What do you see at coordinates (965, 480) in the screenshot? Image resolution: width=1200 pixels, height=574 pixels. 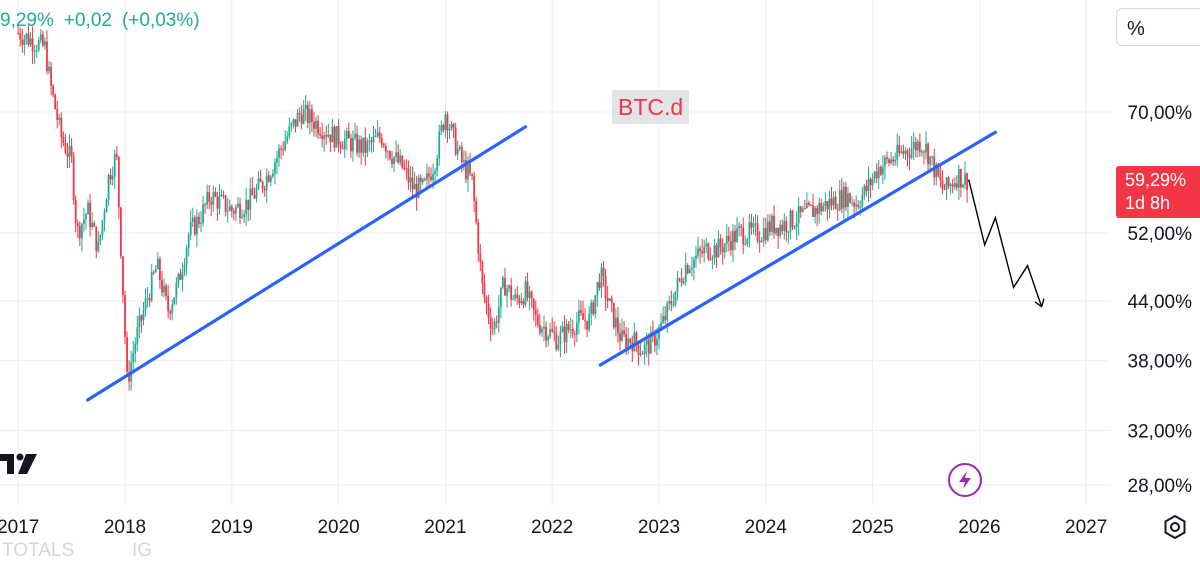 I see `lightning-bolt-icon` at bounding box center [965, 480].